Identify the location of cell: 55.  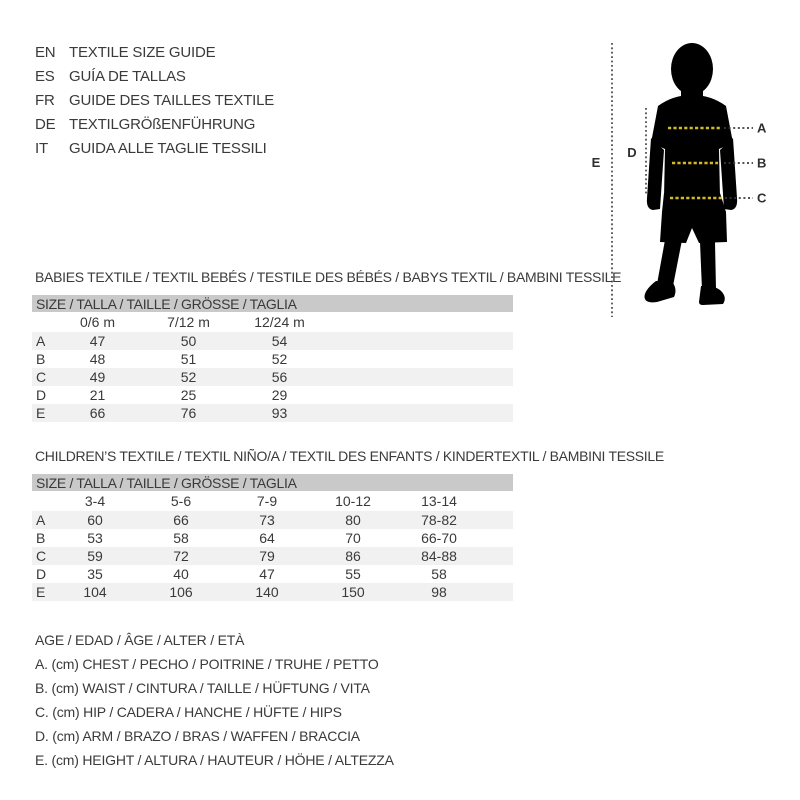
(353, 574).